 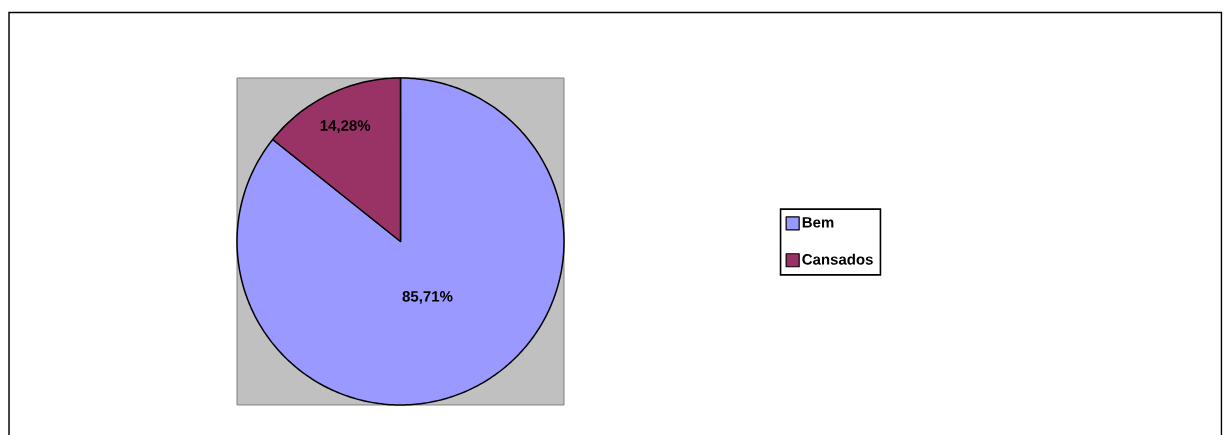 What do you see at coordinates (837, 259) in the screenshot?
I see `legend-label: Cansados` at bounding box center [837, 259].